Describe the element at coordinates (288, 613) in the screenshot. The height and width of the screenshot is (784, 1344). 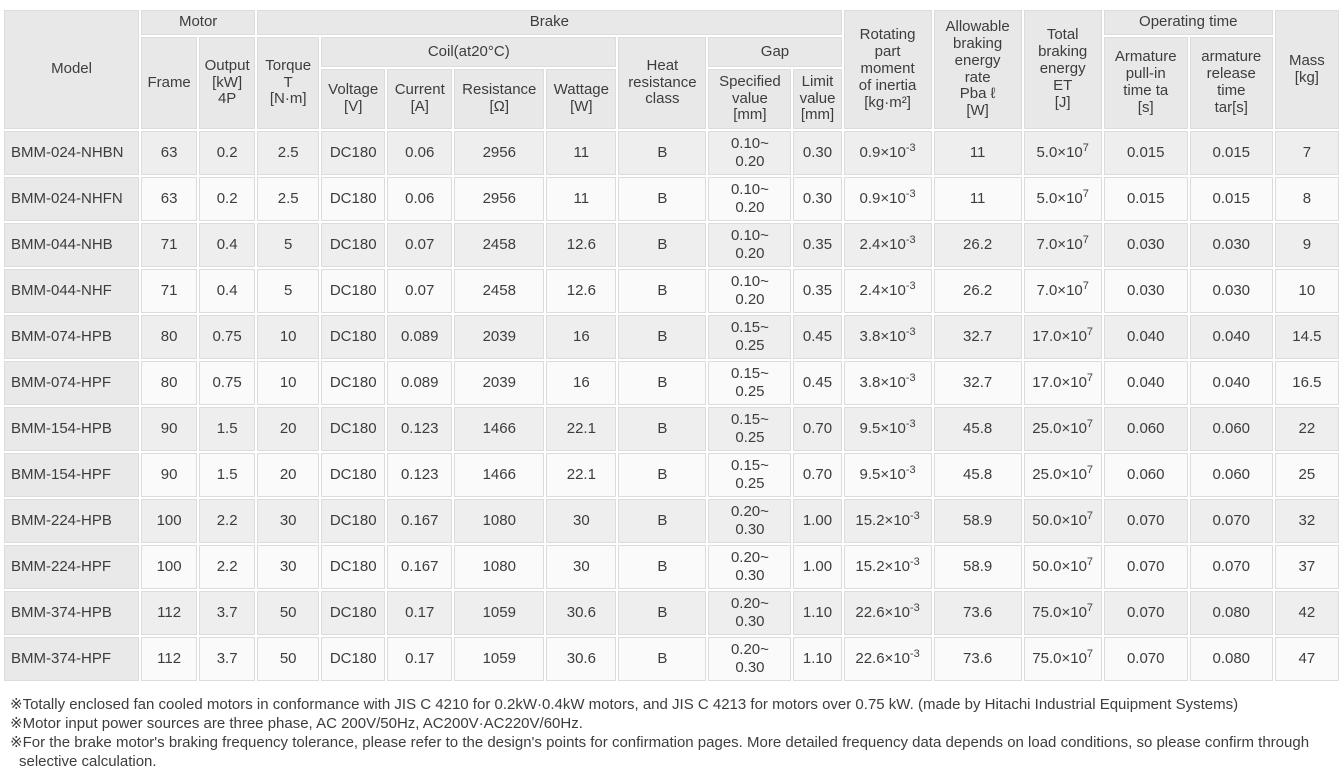
I see `table-cell: 50` at that location.